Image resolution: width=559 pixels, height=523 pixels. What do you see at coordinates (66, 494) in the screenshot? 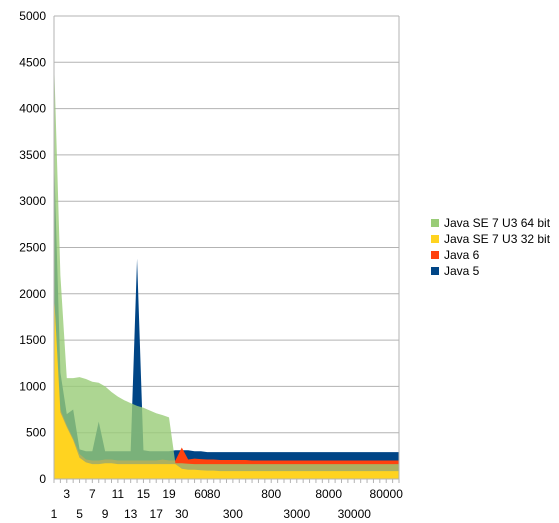
I see `x-tick-label-3: 3` at bounding box center [66, 494].